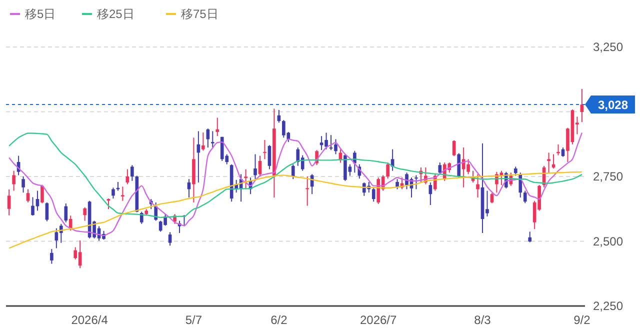  I want to click on x-tick-label: 2026/7, so click(379, 320).